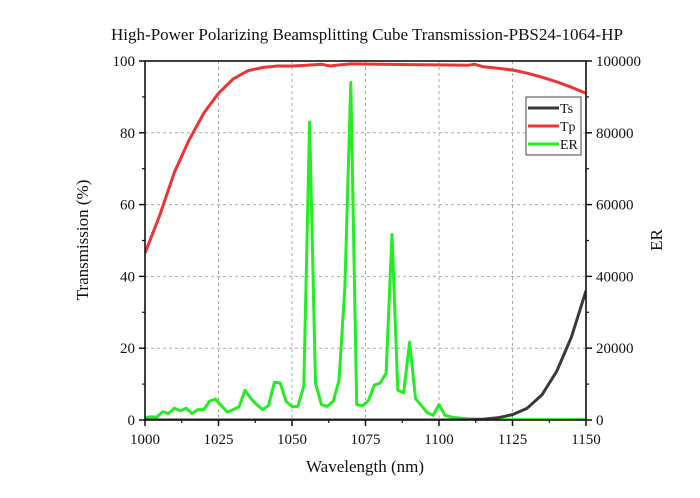  What do you see at coordinates (585, 440) in the screenshot?
I see `x-tick-label: 1150` at bounding box center [585, 440].